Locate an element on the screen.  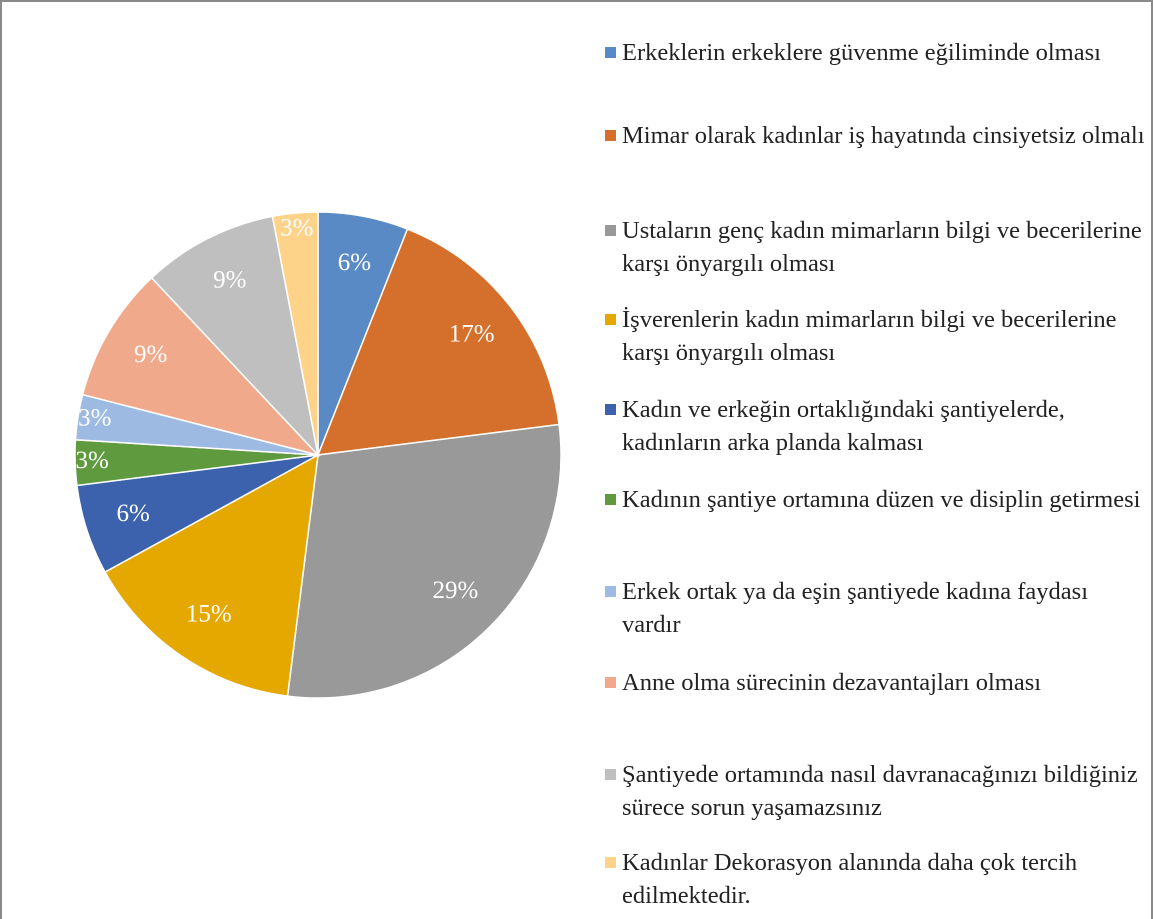
data-label: 17% is located at coordinates (472, 334).